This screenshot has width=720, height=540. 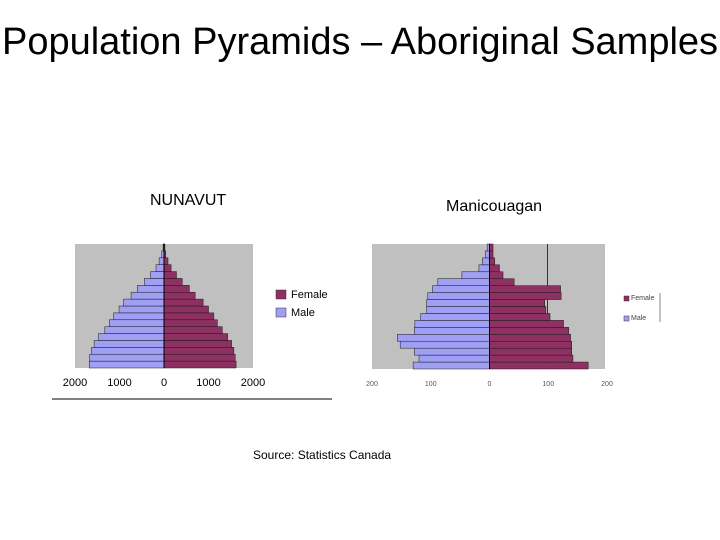 I want to click on nunavut-pyramid-chart: 2000 1000 0 1000 2000 Female Male, so click(x=195, y=316).